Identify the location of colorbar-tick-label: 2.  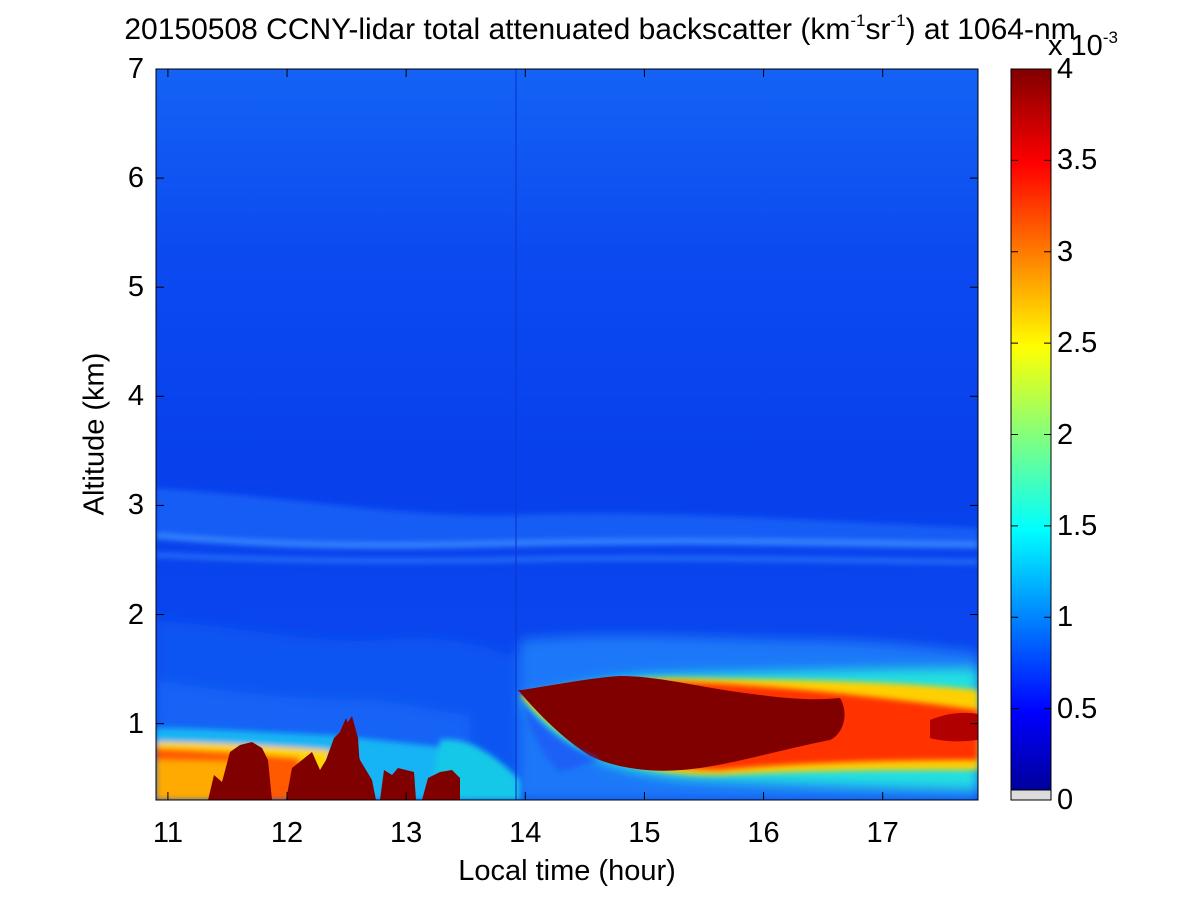
(1065, 434).